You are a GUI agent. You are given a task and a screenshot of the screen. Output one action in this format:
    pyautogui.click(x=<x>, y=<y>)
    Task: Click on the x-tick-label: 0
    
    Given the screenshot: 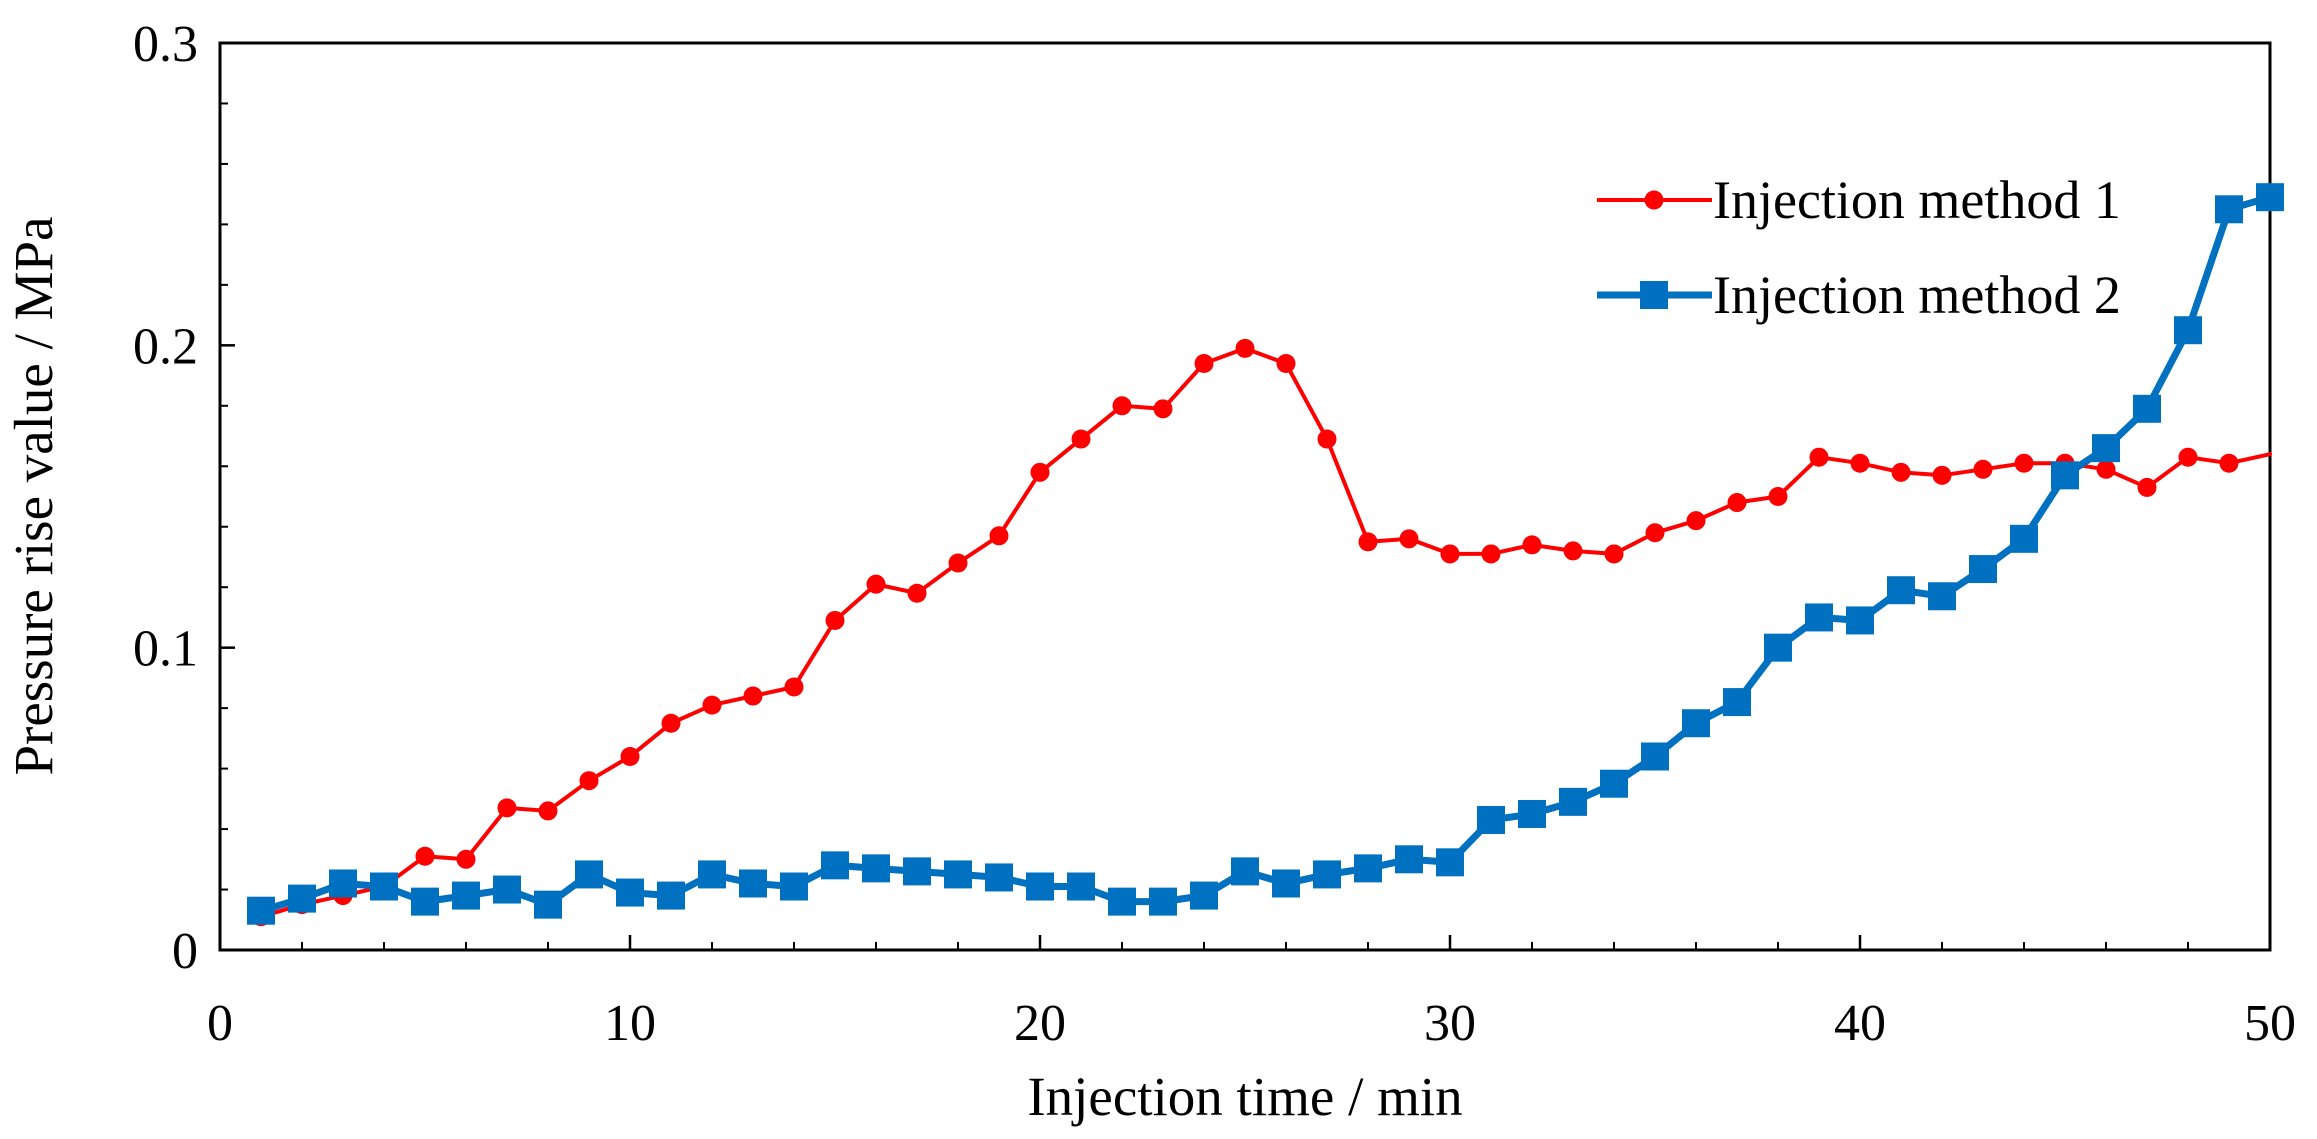 What is the action you would take?
    pyautogui.click(x=220, y=1023)
    